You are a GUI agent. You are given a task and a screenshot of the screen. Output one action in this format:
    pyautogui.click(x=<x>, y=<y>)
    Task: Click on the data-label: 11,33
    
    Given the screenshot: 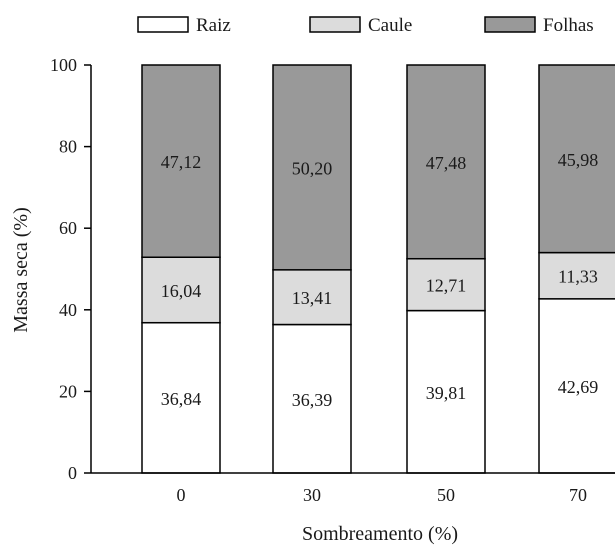 What is the action you would take?
    pyautogui.click(x=578, y=277)
    